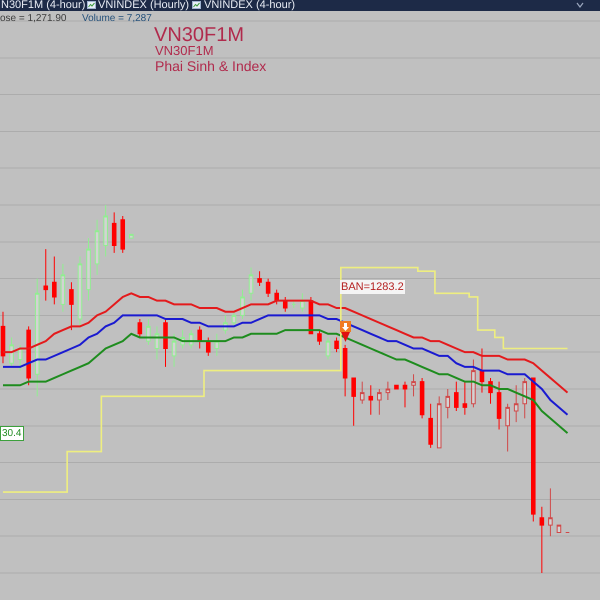  Describe the element at coordinates (210, 66) in the screenshot. I see `text: Phai Sinh & Index` at that location.